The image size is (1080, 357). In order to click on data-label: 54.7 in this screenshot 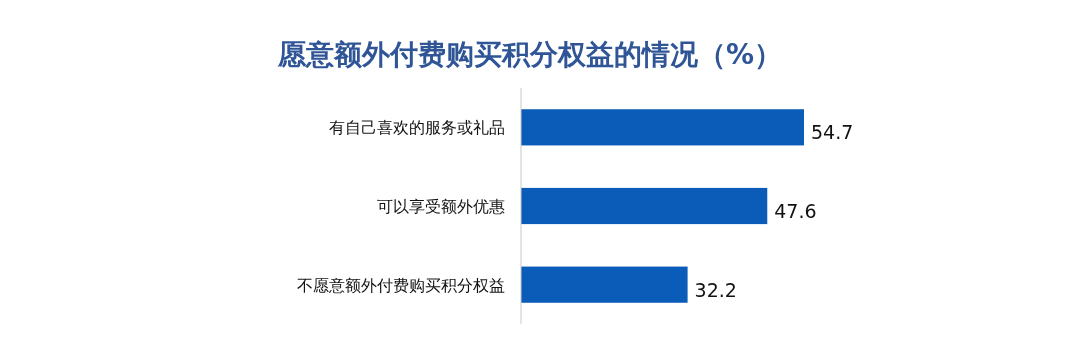, I will do `click(832, 132)`.